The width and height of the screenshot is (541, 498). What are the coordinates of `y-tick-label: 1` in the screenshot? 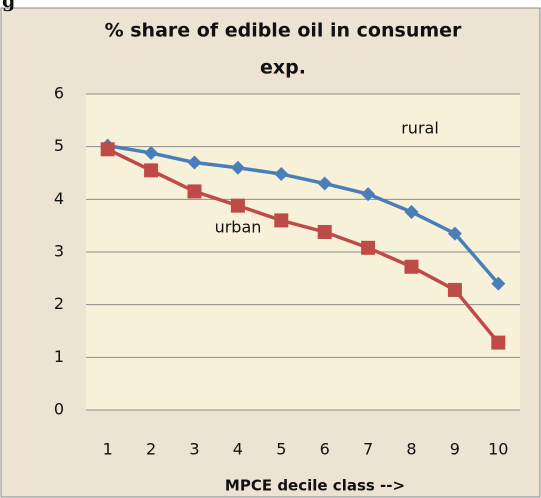 It's located at (59, 356).